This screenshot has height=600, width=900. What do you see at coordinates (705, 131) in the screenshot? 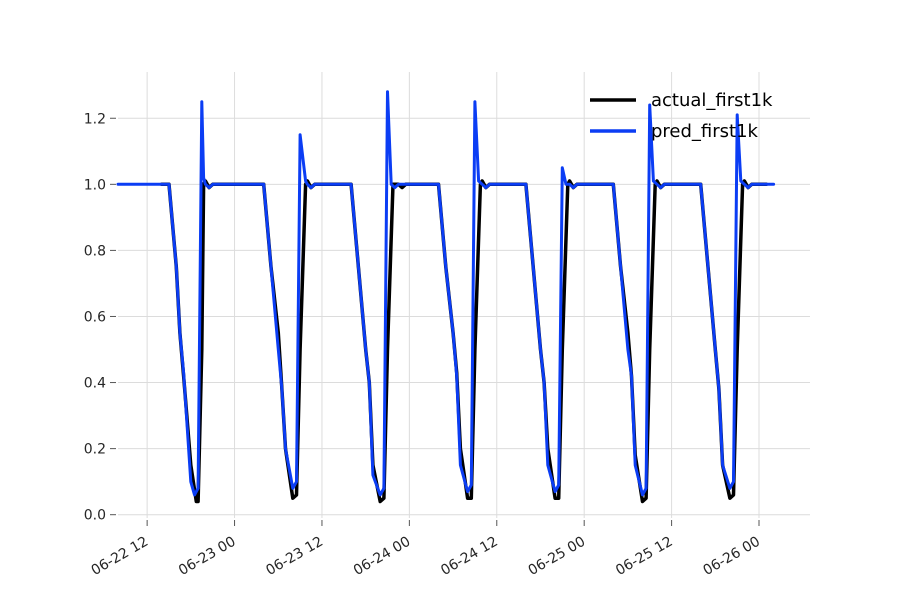
I see `legend-label: pred_first1k` at bounding box center [705, 131].